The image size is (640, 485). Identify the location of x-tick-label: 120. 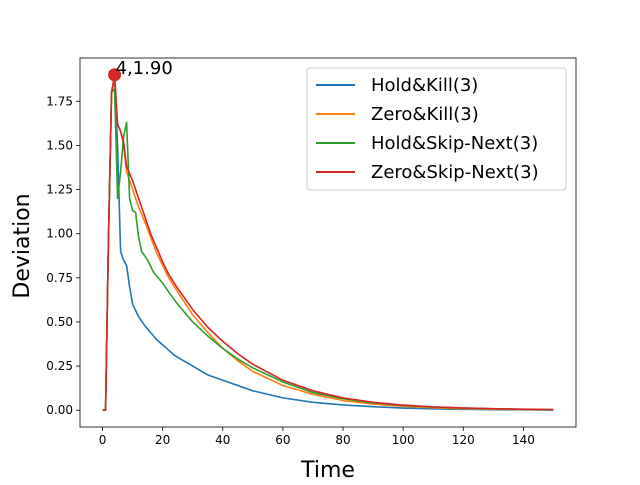
(463, 440).